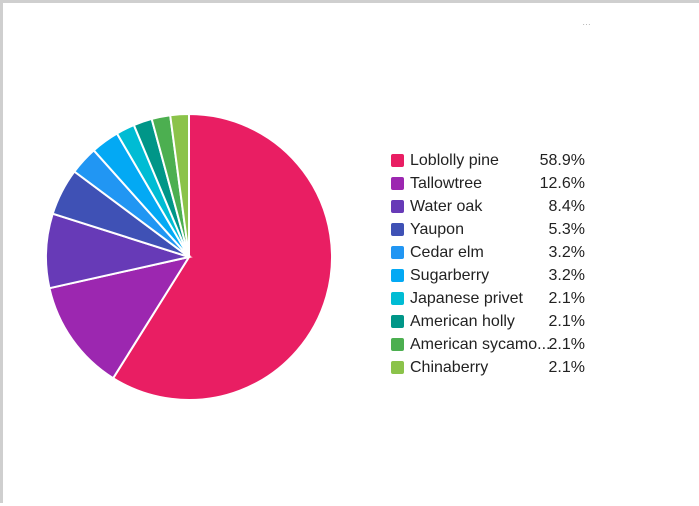 The height and width of the screenshot is (506, 699). I want to click on legend-label: Japanese privet, so click(466, 298).